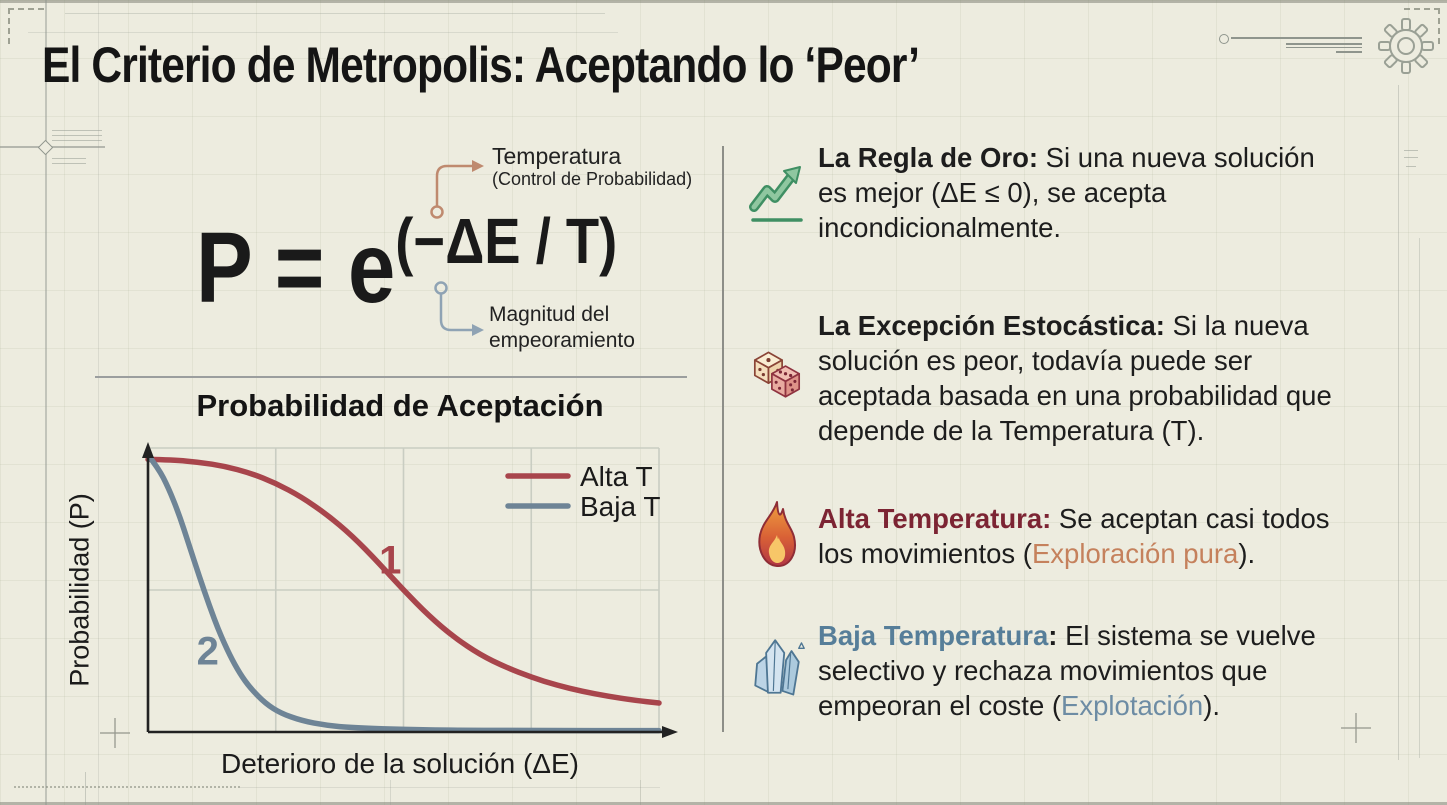  Describe the element at coordinates (933, 635) in the screenshot. I see `rule-text-segment: Baja Temperatura` at that location.